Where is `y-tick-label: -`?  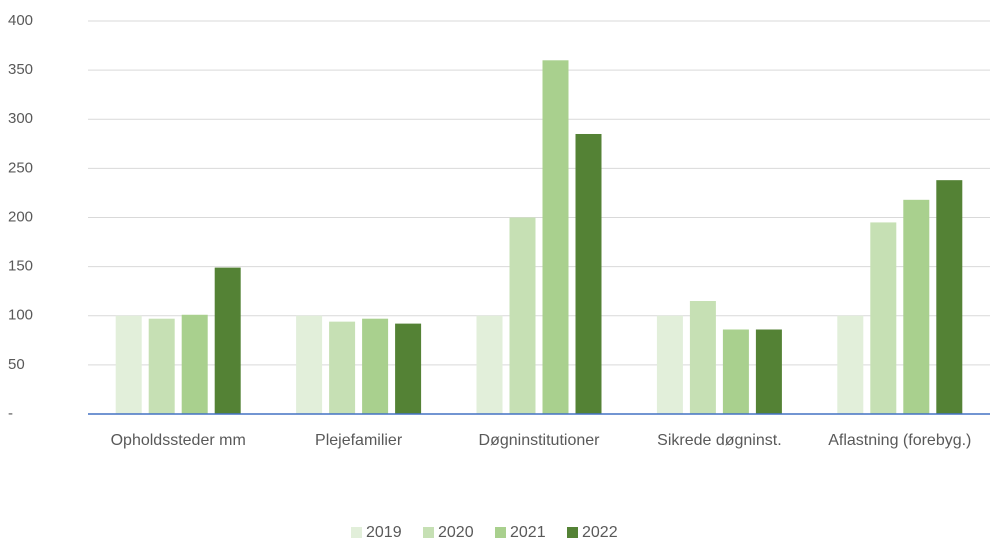
y-tick-label: - is located at coordinates (10, 413).